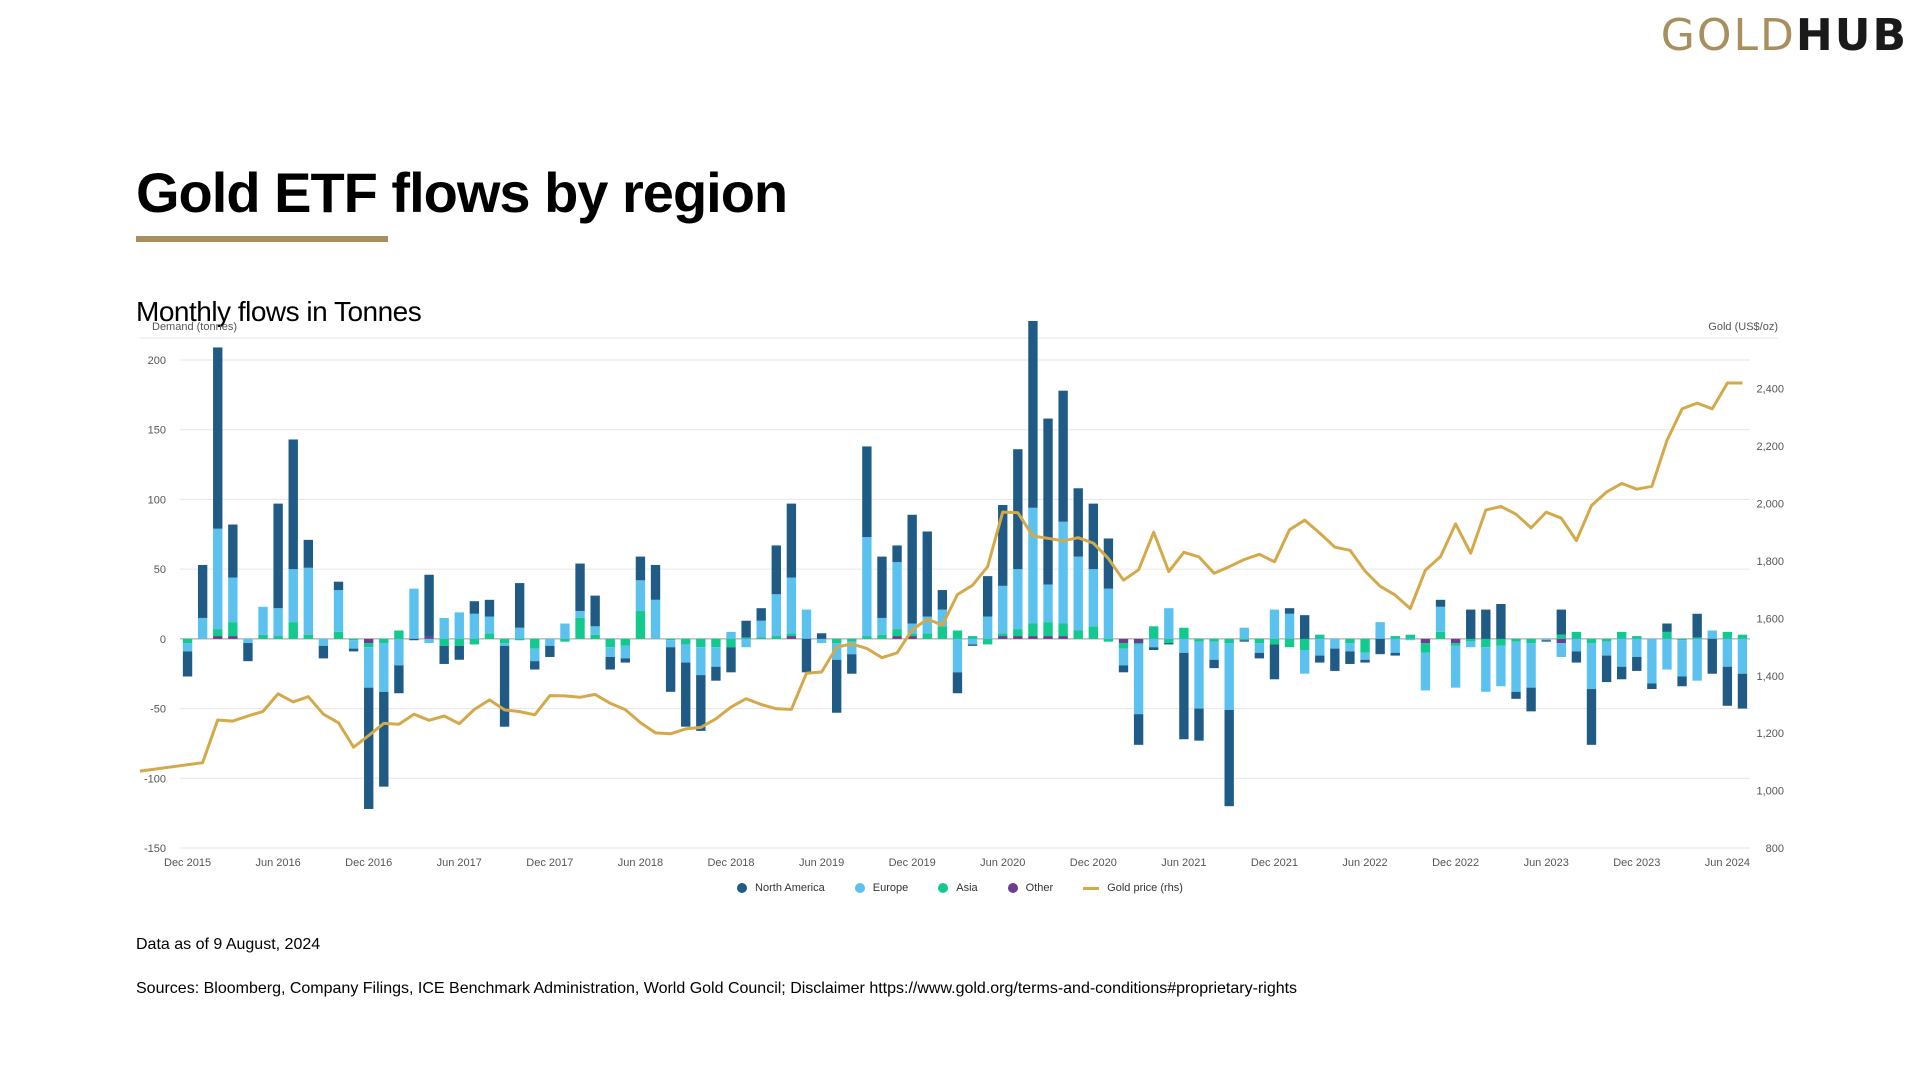 This screenshot has width=1920, height=1080. I want to click on x-tick-label: Dec 2021, so click(1274, 863).